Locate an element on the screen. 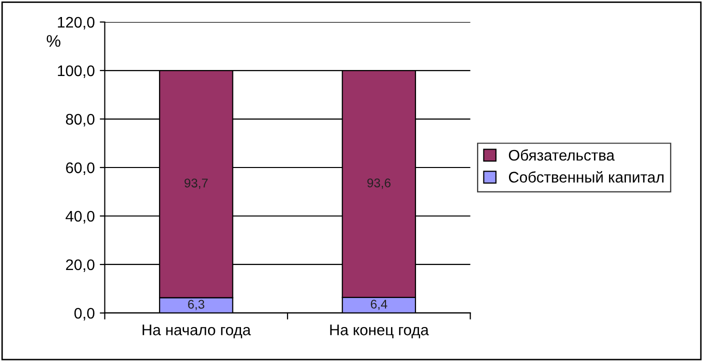 This screenshot has width=703, height=361. data-label: 6,3 is located at coordinates (196, 305).